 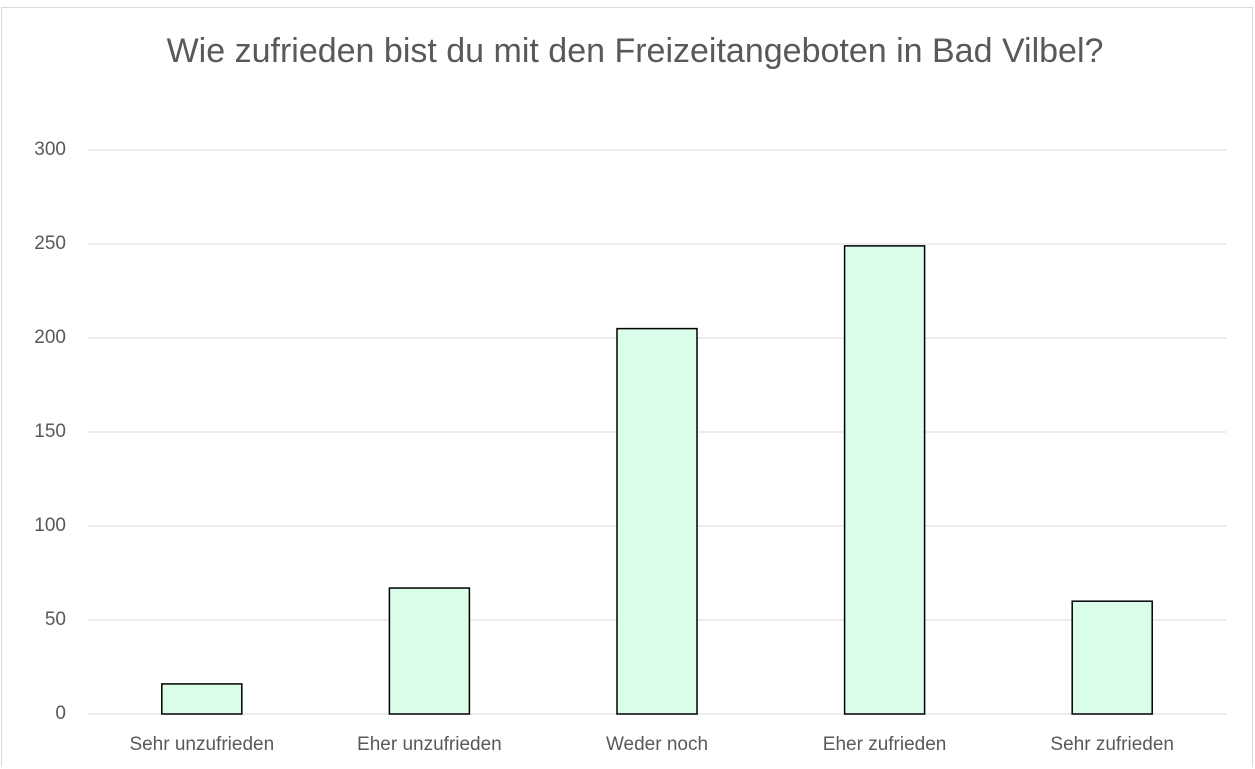 I want to click on x-tick-label: Eher unzufrieden, so click(x=429, y=744).